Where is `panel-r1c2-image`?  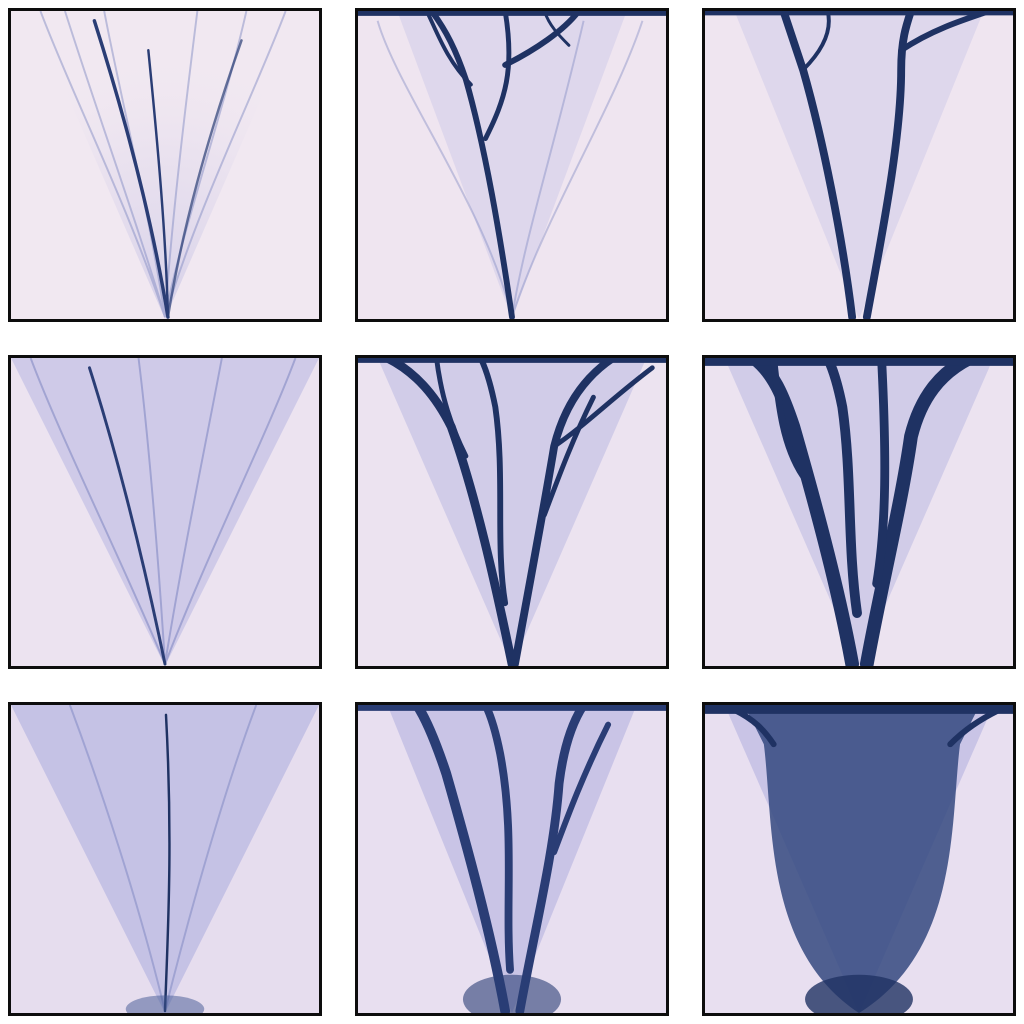 panel-r1c2-image is located at coordinates (512, 165).